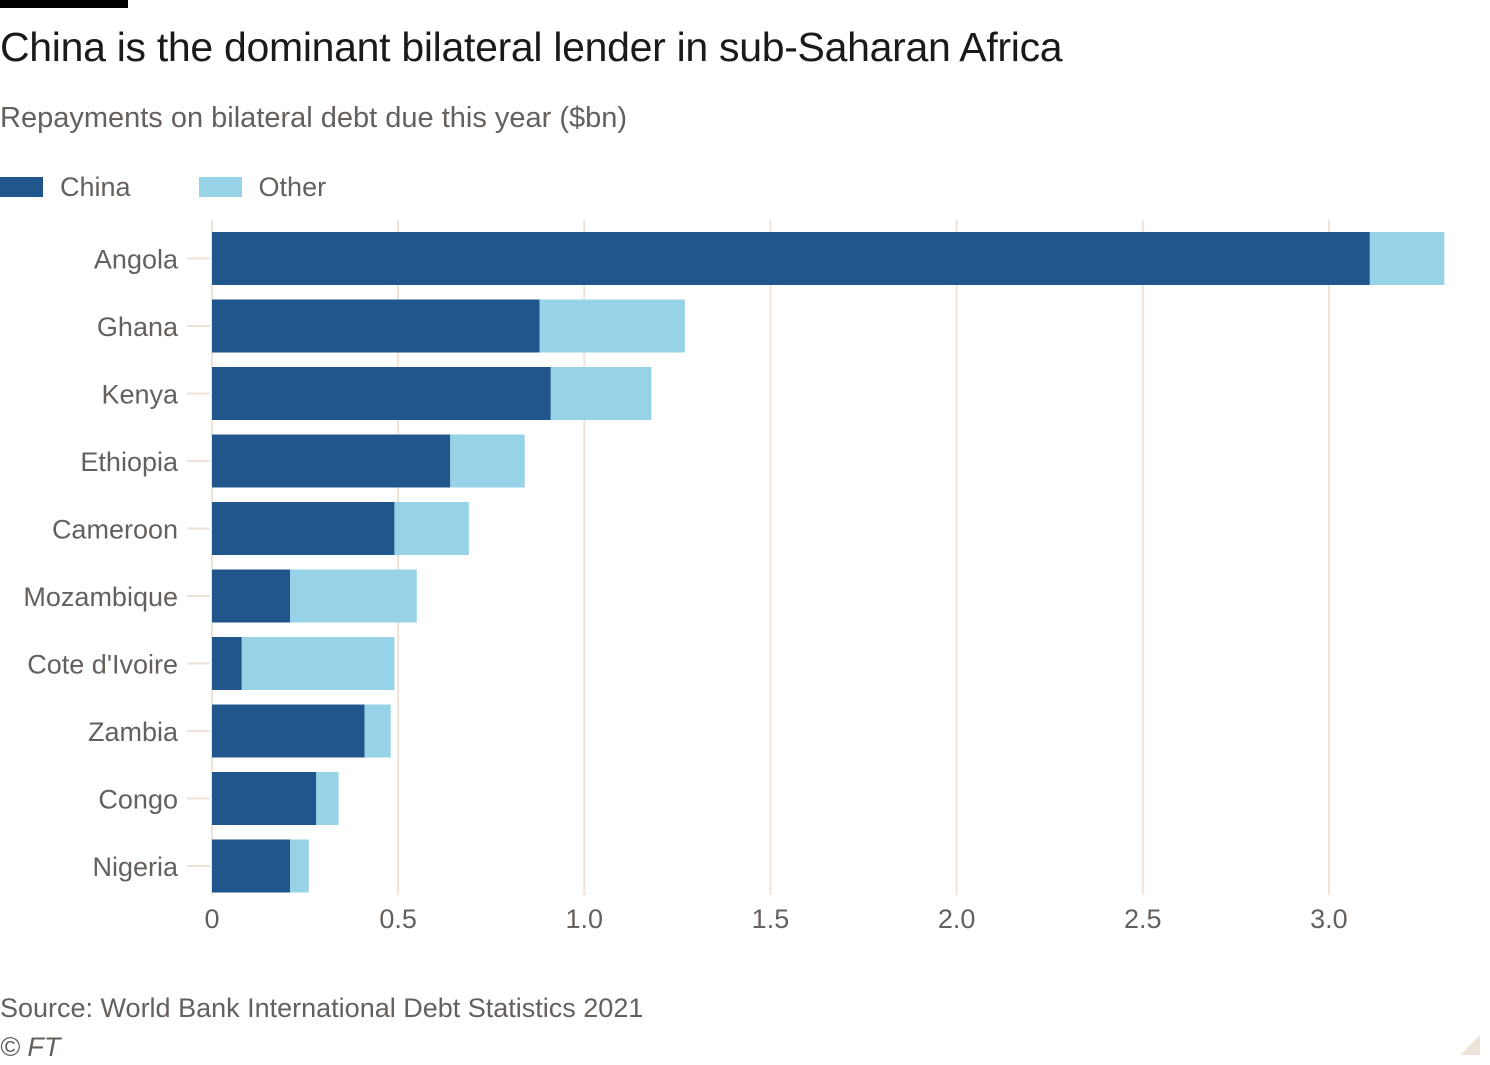 Image resolution: width=1490 pixels, height=1065 pixels. Describe the element at coordinates (771, 919) in the screenshot. I see `x-tick-label: 1.5` at that location.